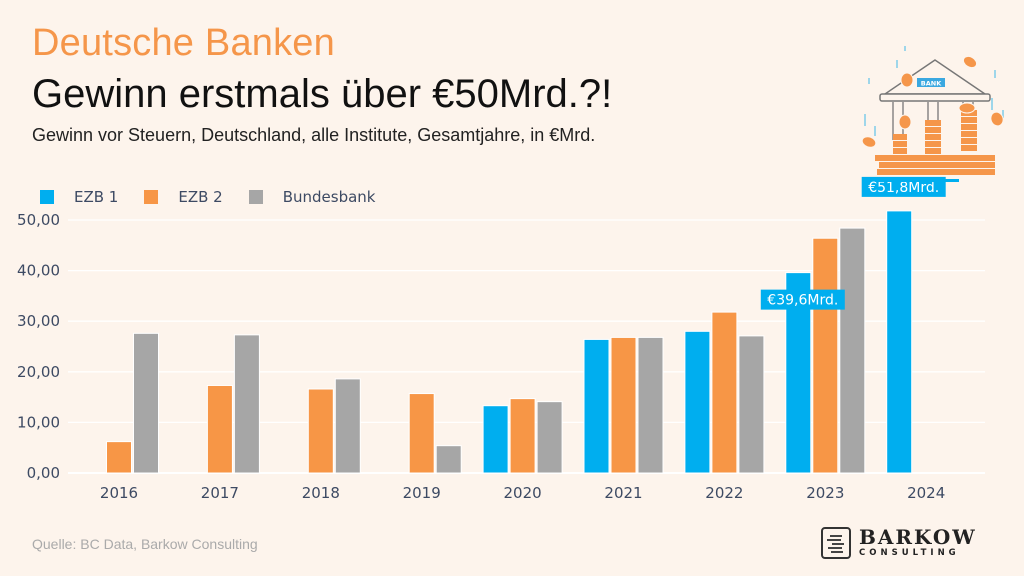  What do you see at coordinates (926, 493) in the screenshot?
I see `x-tick-label: 2024` at bounding box center [926, 493].